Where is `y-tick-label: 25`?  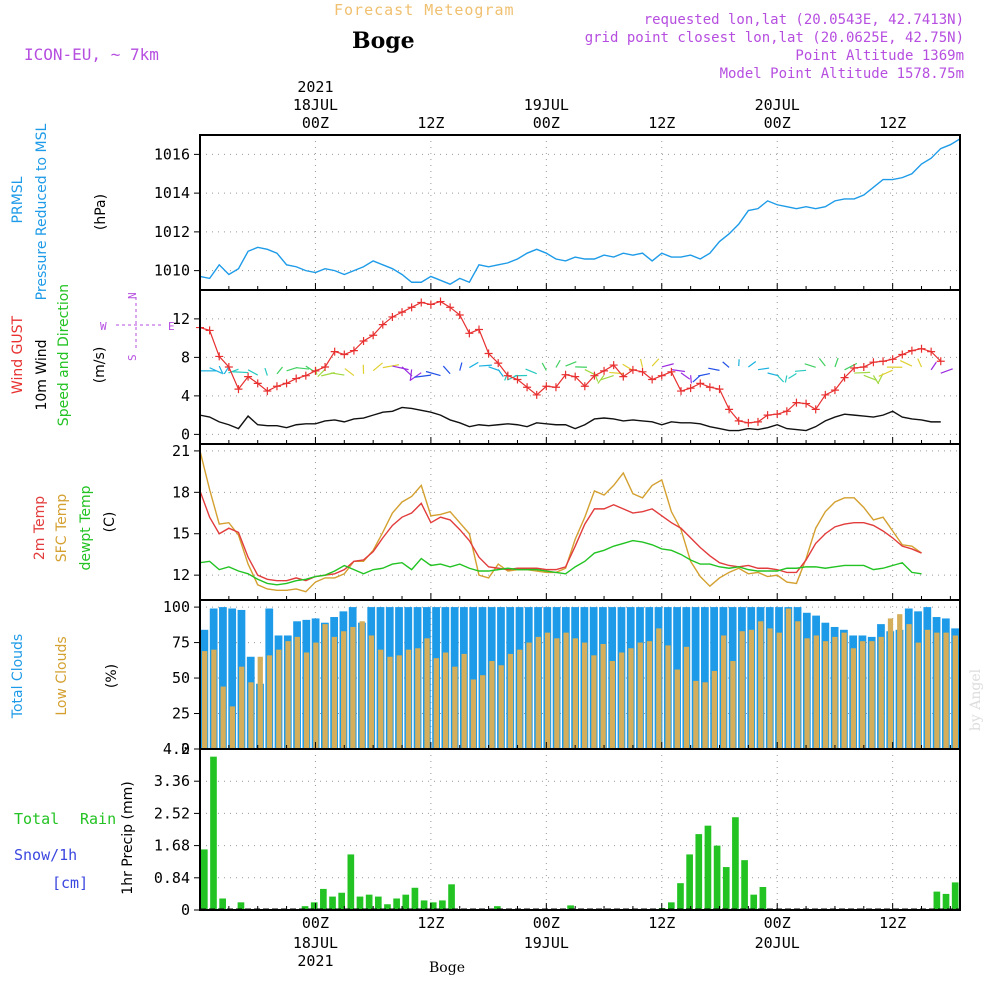
y-tick-label: 25 is located at coordinates (181, 714).